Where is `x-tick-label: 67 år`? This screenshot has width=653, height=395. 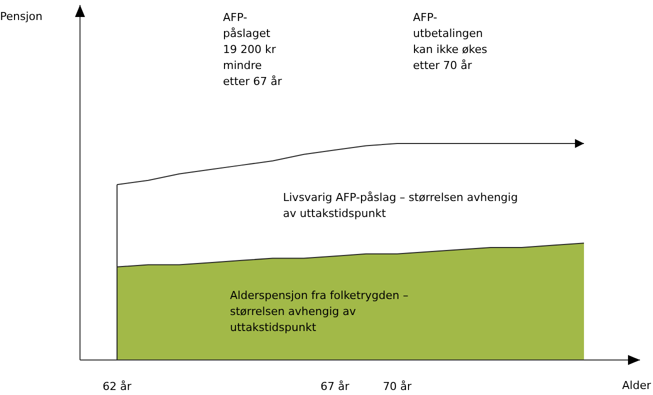
x-tick-label: 67 år is located at coordinates (335, 386).